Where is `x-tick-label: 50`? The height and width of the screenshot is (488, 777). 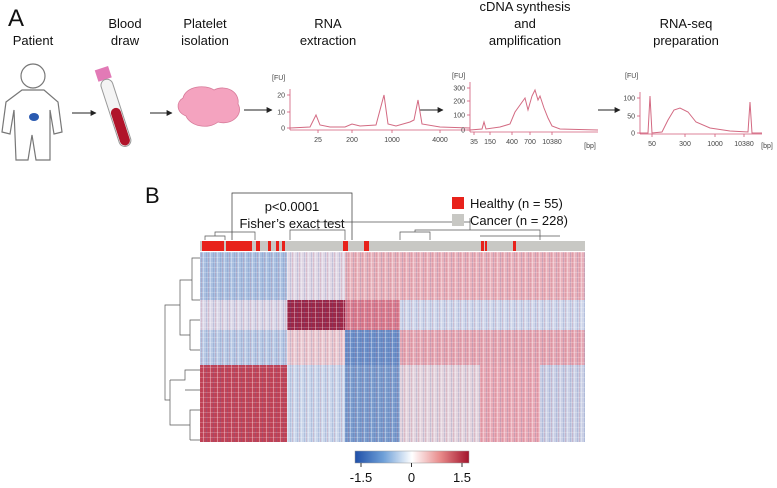
x-tick-label: 50 is located at coordinates (652, 144).